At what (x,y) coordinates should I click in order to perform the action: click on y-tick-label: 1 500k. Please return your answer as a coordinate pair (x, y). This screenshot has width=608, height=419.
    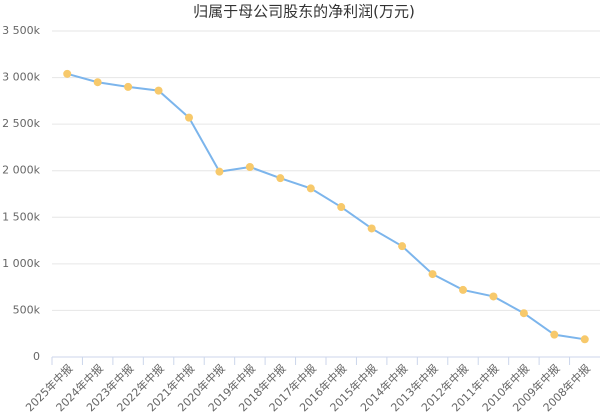
    Looking at the image, I should click on (21, 216).